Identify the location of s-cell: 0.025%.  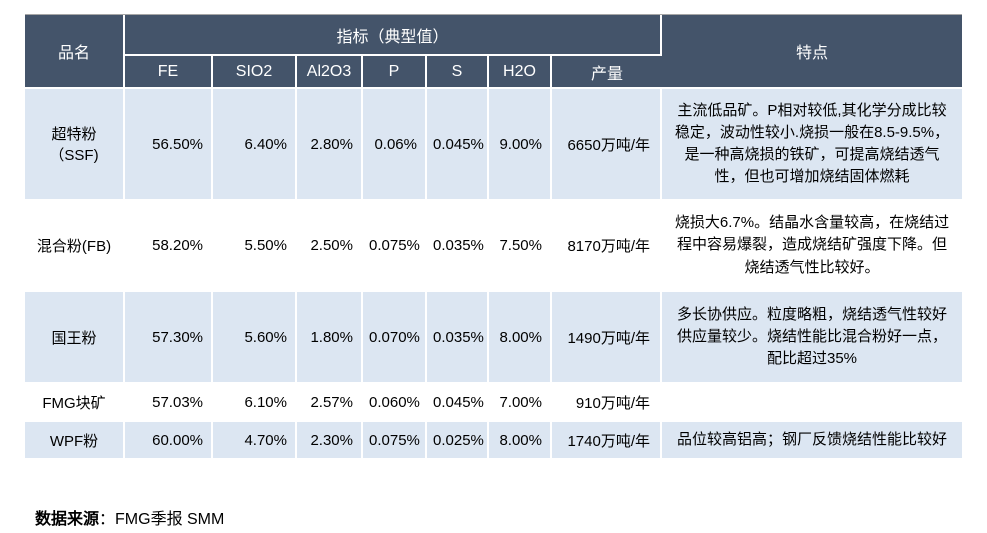
(458, 441).